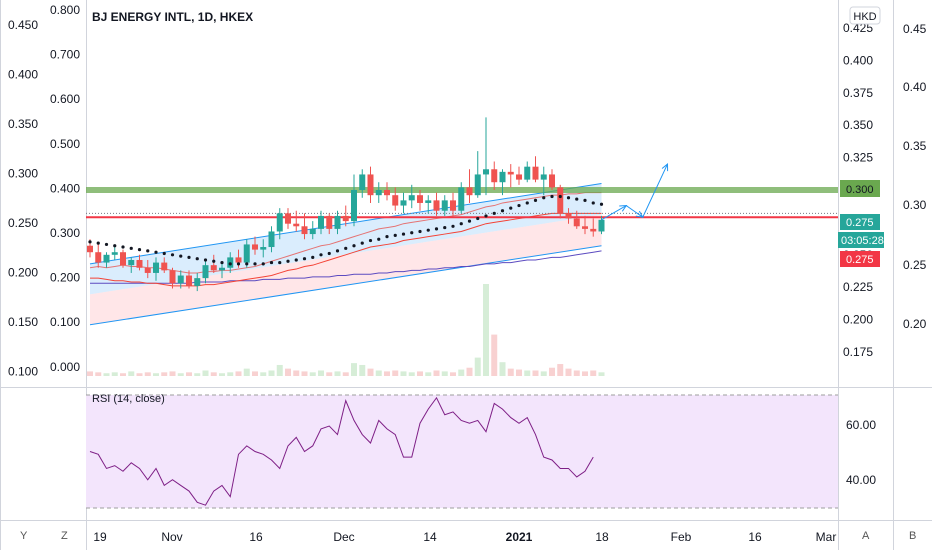 This screenshot has width=932, height=550. What do you see at coordinates (865, 15) in the screenshot?
I see `currency-badge: HKD` at bounding box center [865, 15].